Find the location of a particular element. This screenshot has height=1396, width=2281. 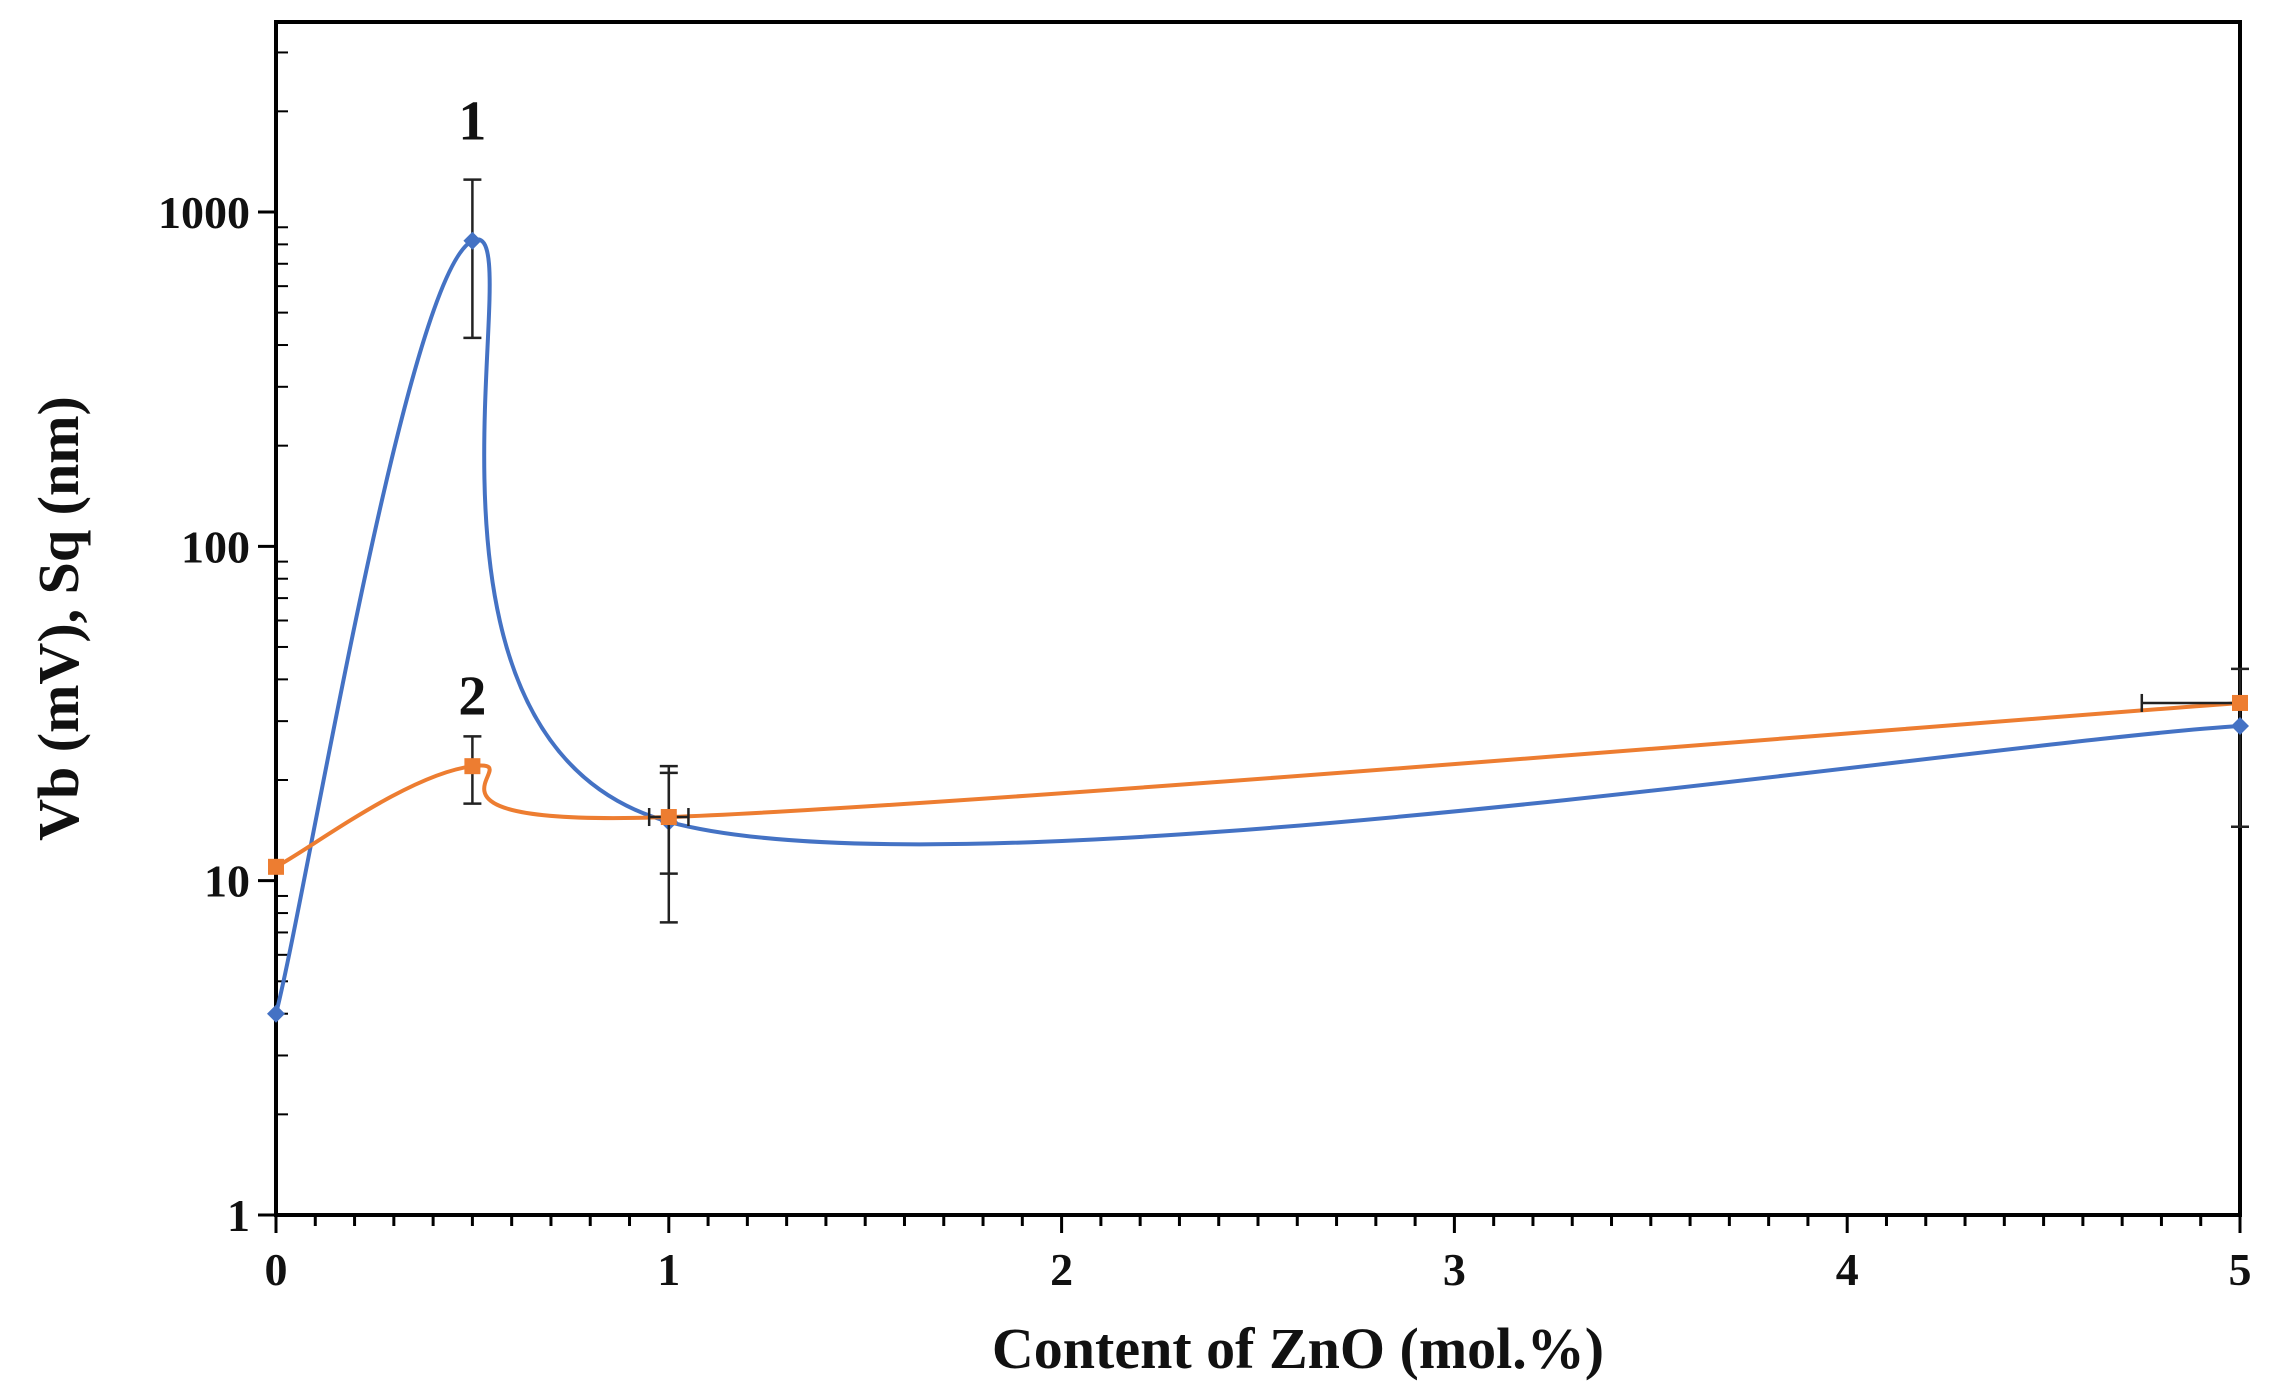

x-tick-label: 5 is located at coordinates (2240, 1269).